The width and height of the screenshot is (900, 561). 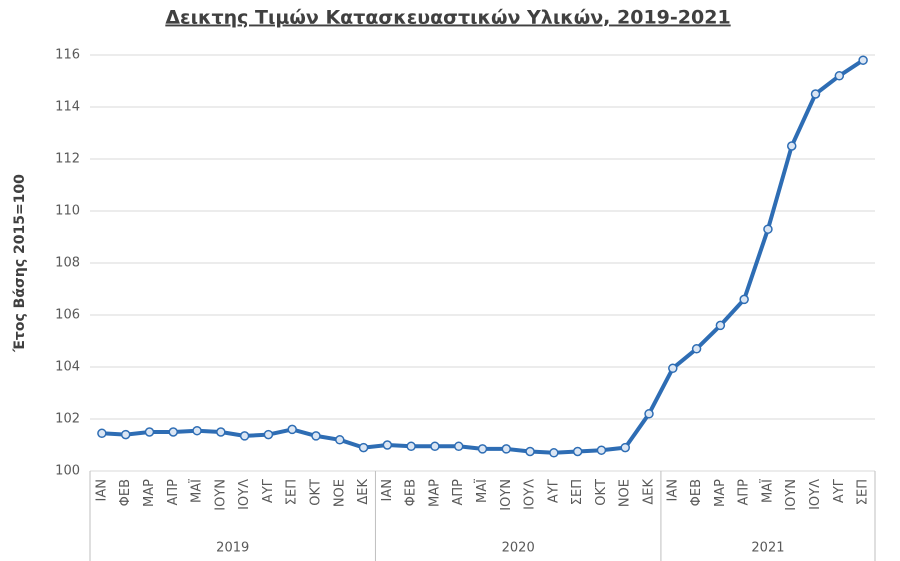 What do you see at coordinates (67, 107) in the screenshot?
I see `y-tick-label: 114` at bounding box center [67, 107].